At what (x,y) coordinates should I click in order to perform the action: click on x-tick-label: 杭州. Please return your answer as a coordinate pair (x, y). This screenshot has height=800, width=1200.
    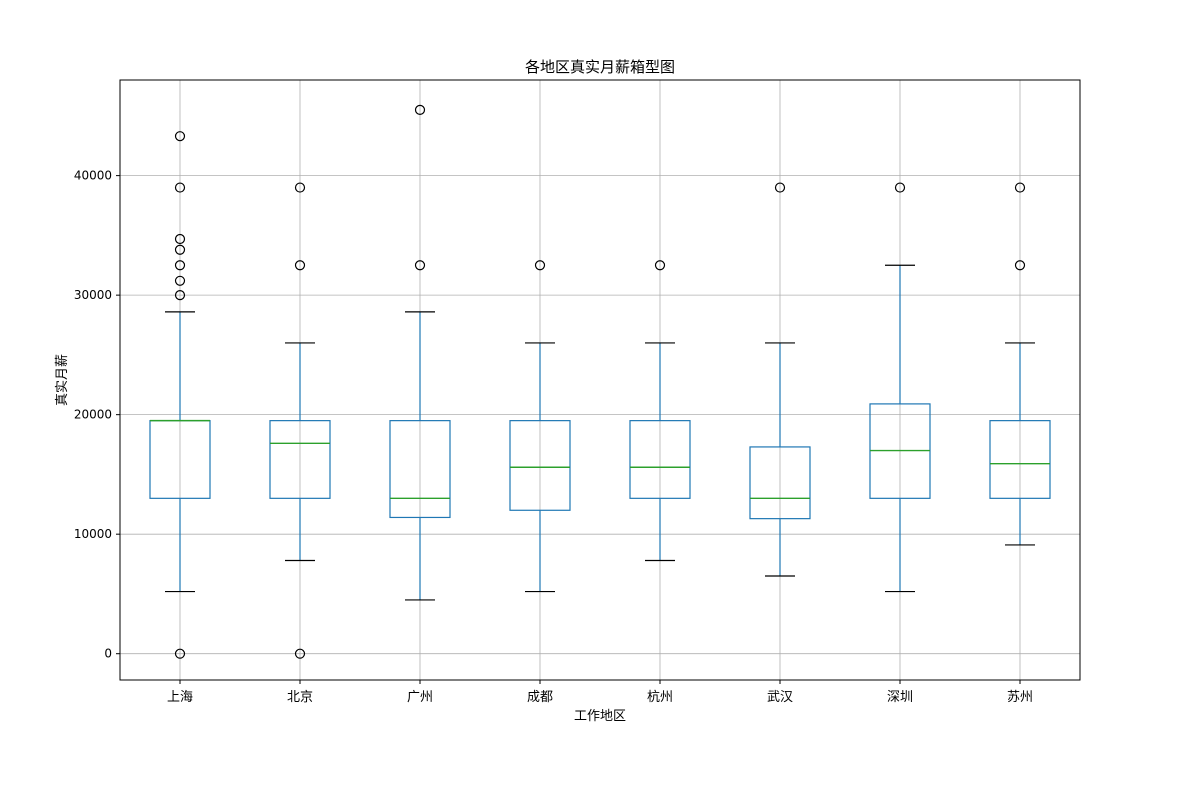
    Looking at the image, I should click on (660, 697).